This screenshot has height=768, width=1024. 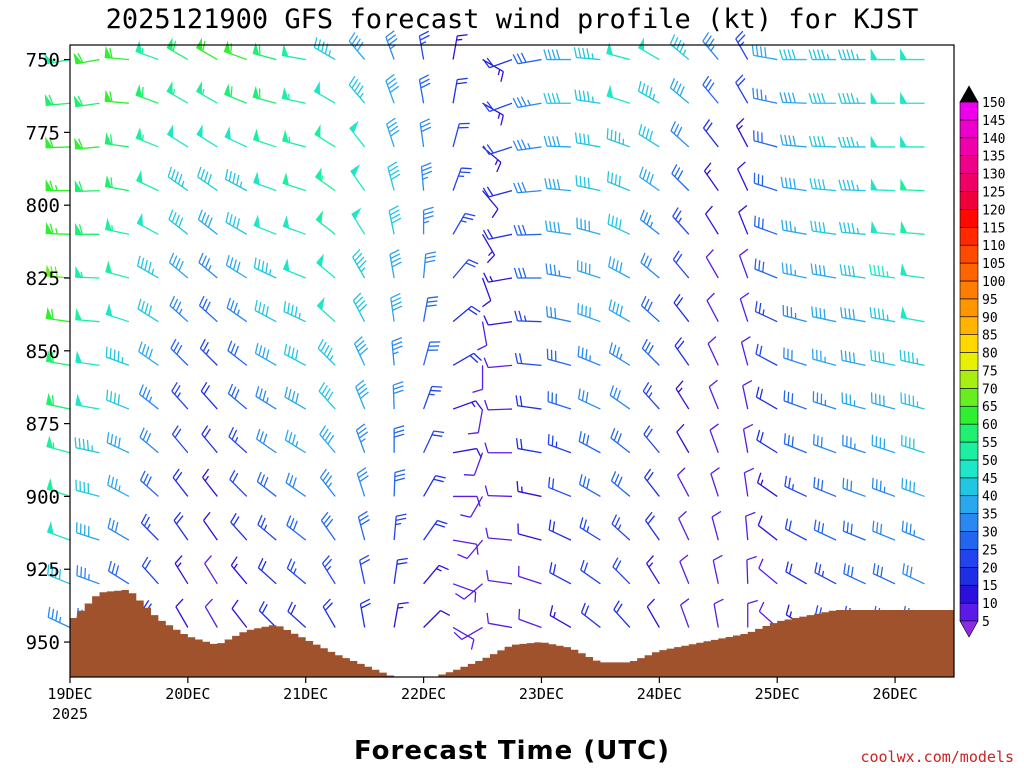 What do you see at coordinates (713, 398) in the screenshot?
I see `barb-shaft` at bounding box center [713, 398].